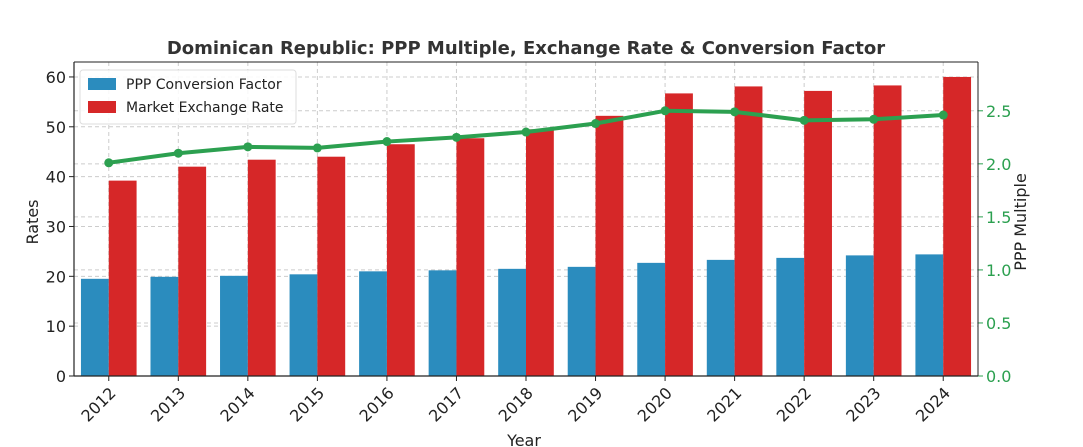 The width and height of the screenshot is (1083, 447). What do you see at coordinates (56, 326) in the screenshot?
I see `y-tick-label: 10` at bounding box center [56, 326].